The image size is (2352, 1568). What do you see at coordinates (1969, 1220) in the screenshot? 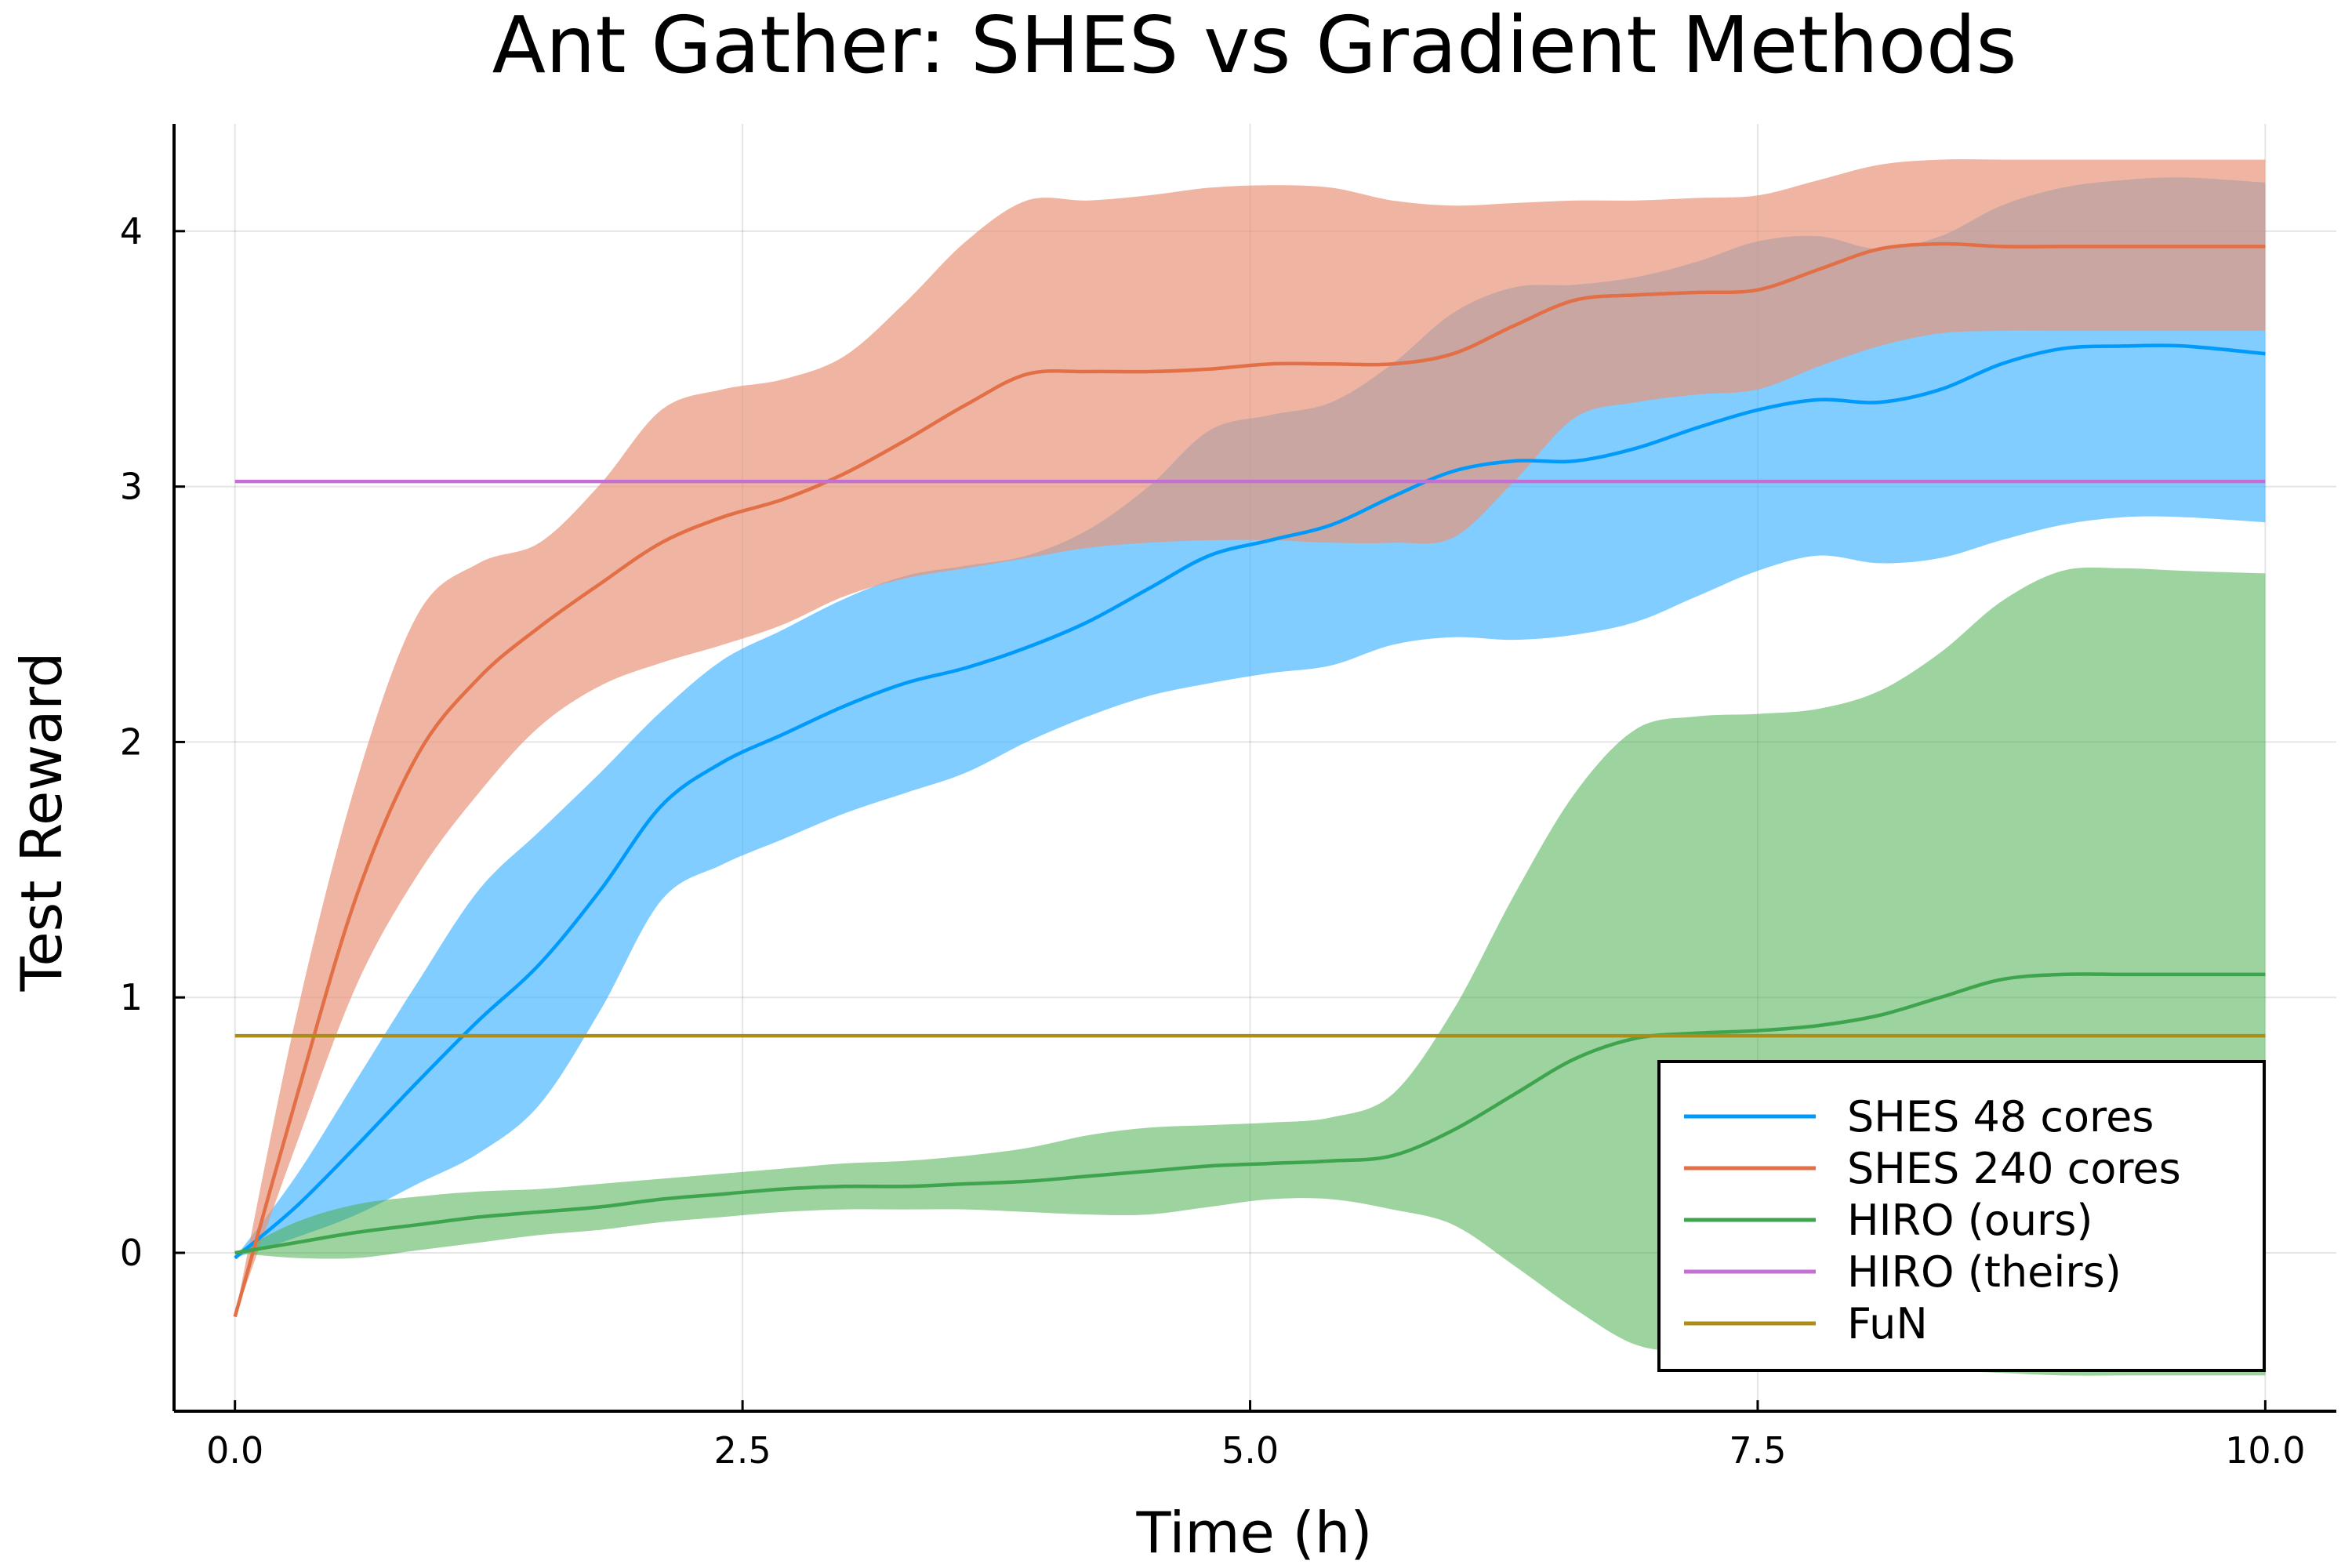
I see `legend-label-2: HIRO (ours)` at bounding box center [1969, 1220].